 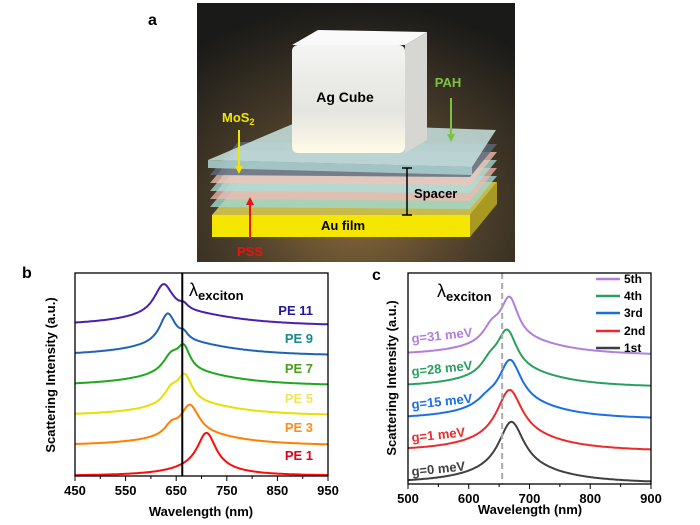 I want to click on plot-frame, so click(x=529, y=378).